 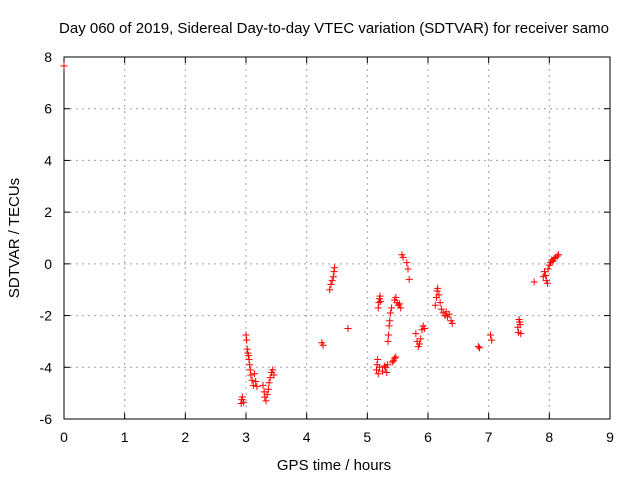 I want to click on x-tick-label: 5, so click(x=367, y=437).